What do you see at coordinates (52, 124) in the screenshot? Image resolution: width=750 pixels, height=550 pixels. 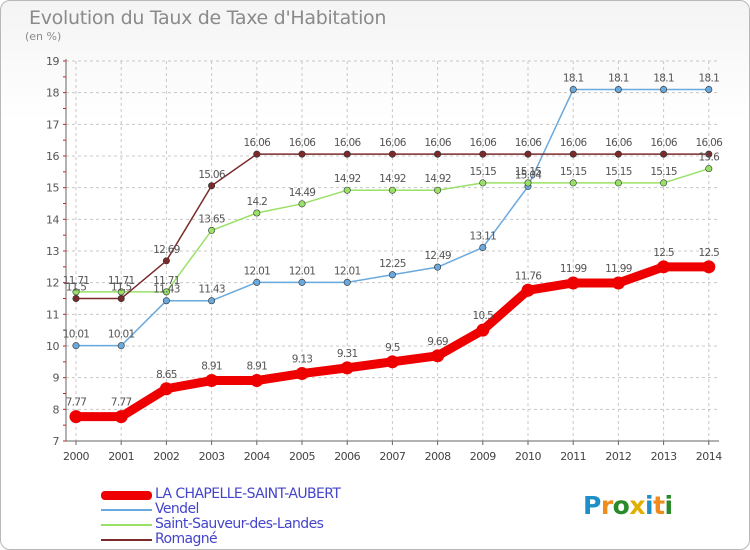 I see `y-tick-label: 17` at bounding box center [52, 124].